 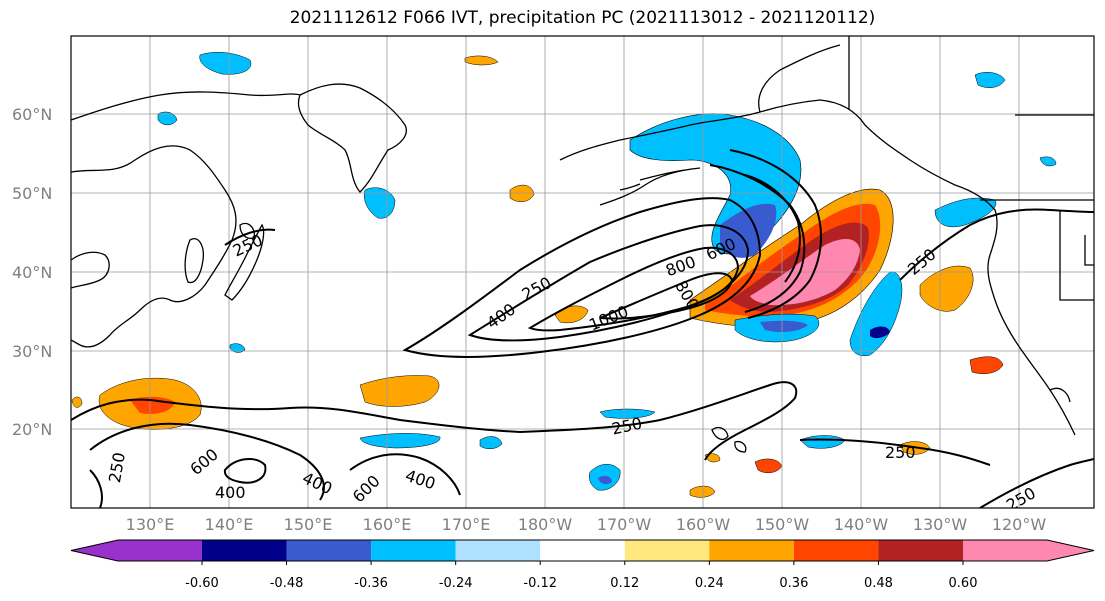 I want to click on lon-label-130e: 130°E, so click(x=150, y=524).